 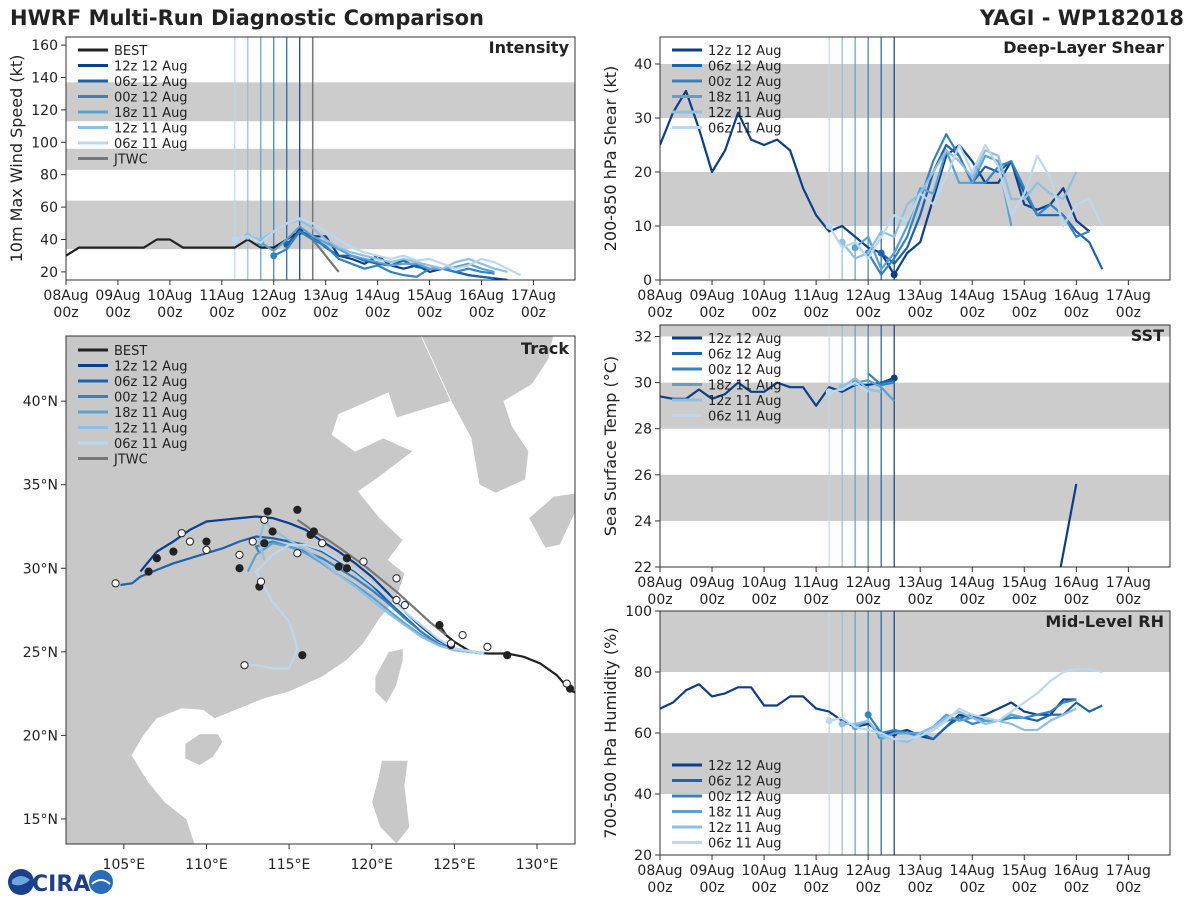 I want to click on intensity-ytick-label: 20, so click(x=49, y=273).